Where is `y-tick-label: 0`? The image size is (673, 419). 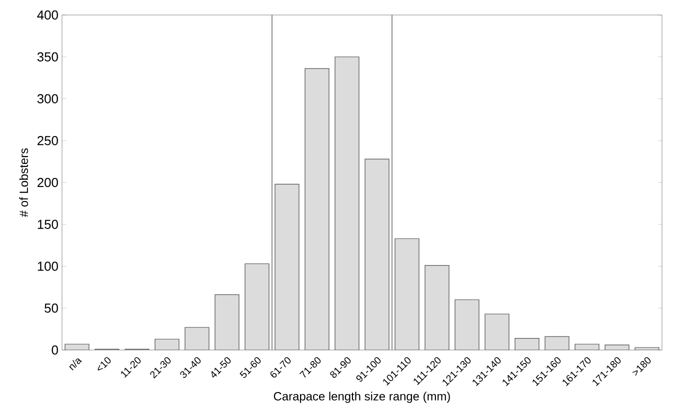 y-tick-label: 0 is located at coordinates (55, 350).